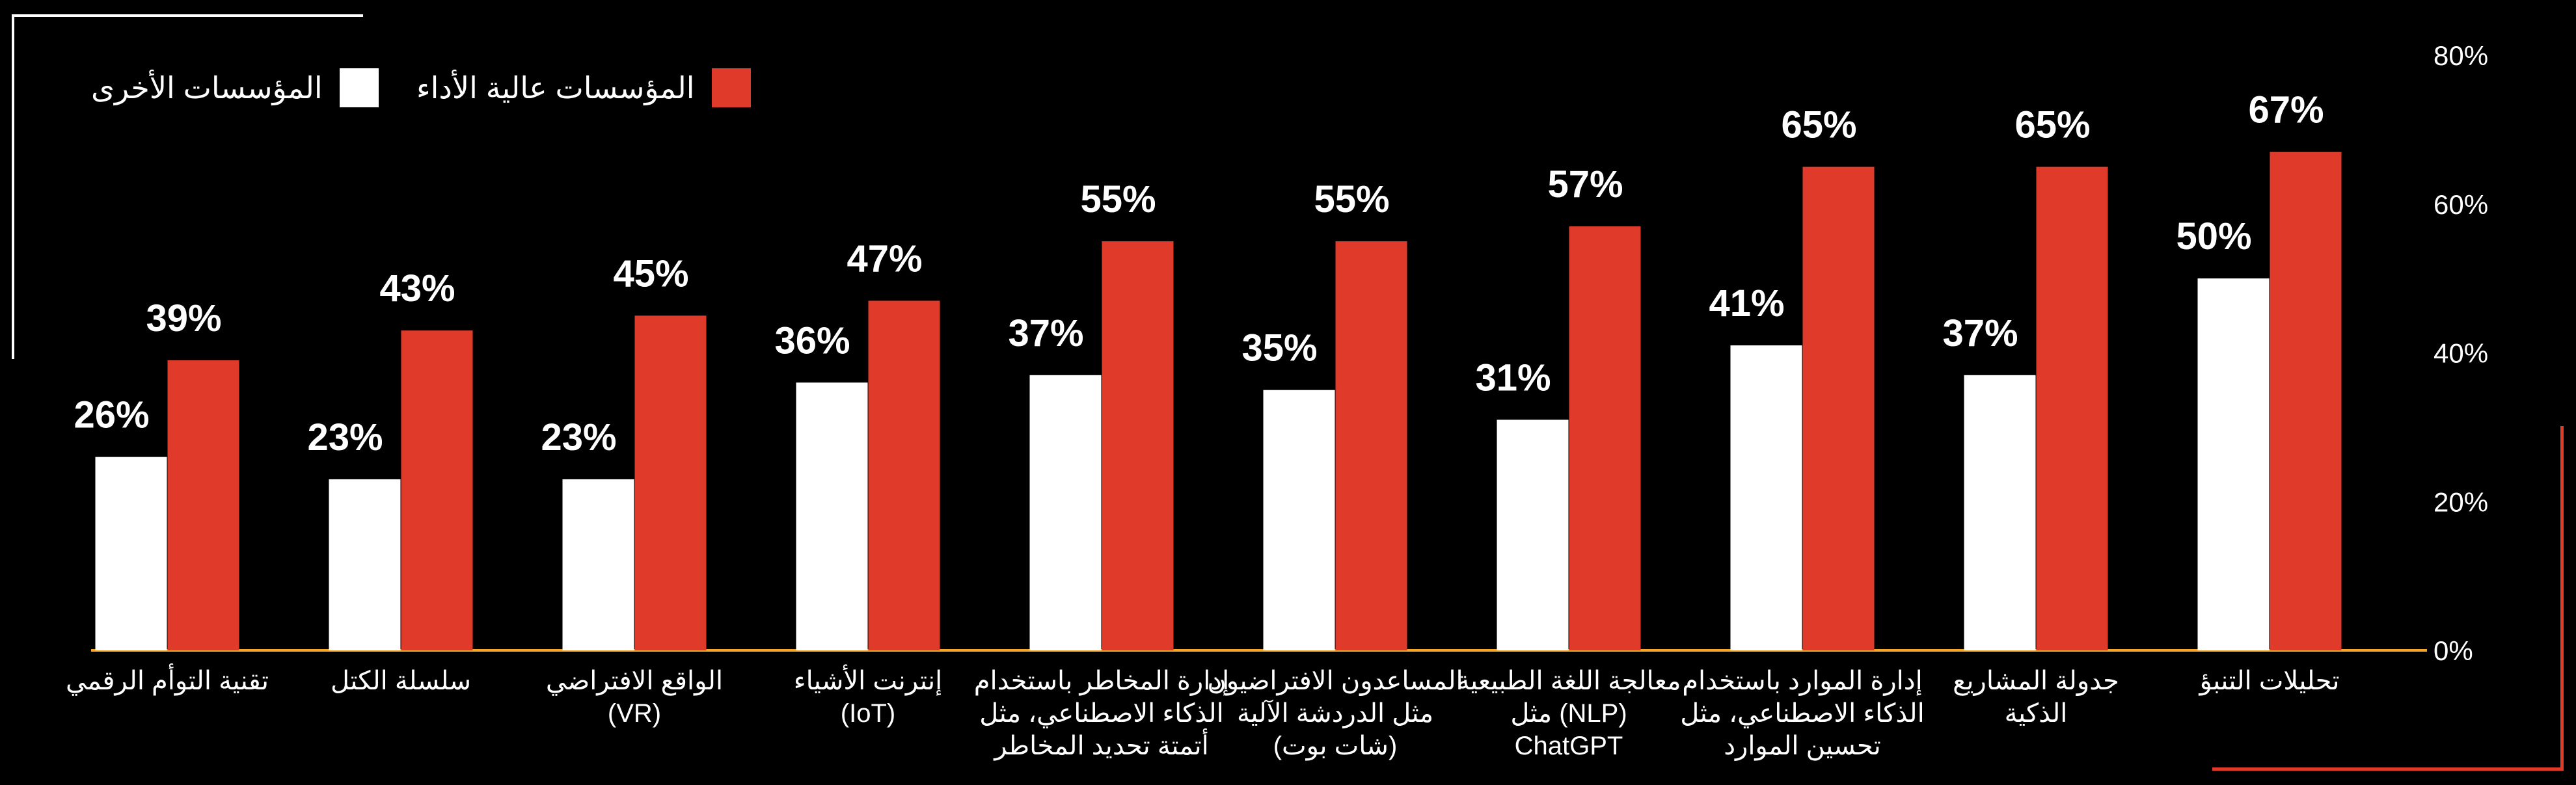 Image resolution: width=2576 pixels, height=785 pixels. I want to click on category-label-line: إدارة الموارد باستخدام, so click(1802, 681).